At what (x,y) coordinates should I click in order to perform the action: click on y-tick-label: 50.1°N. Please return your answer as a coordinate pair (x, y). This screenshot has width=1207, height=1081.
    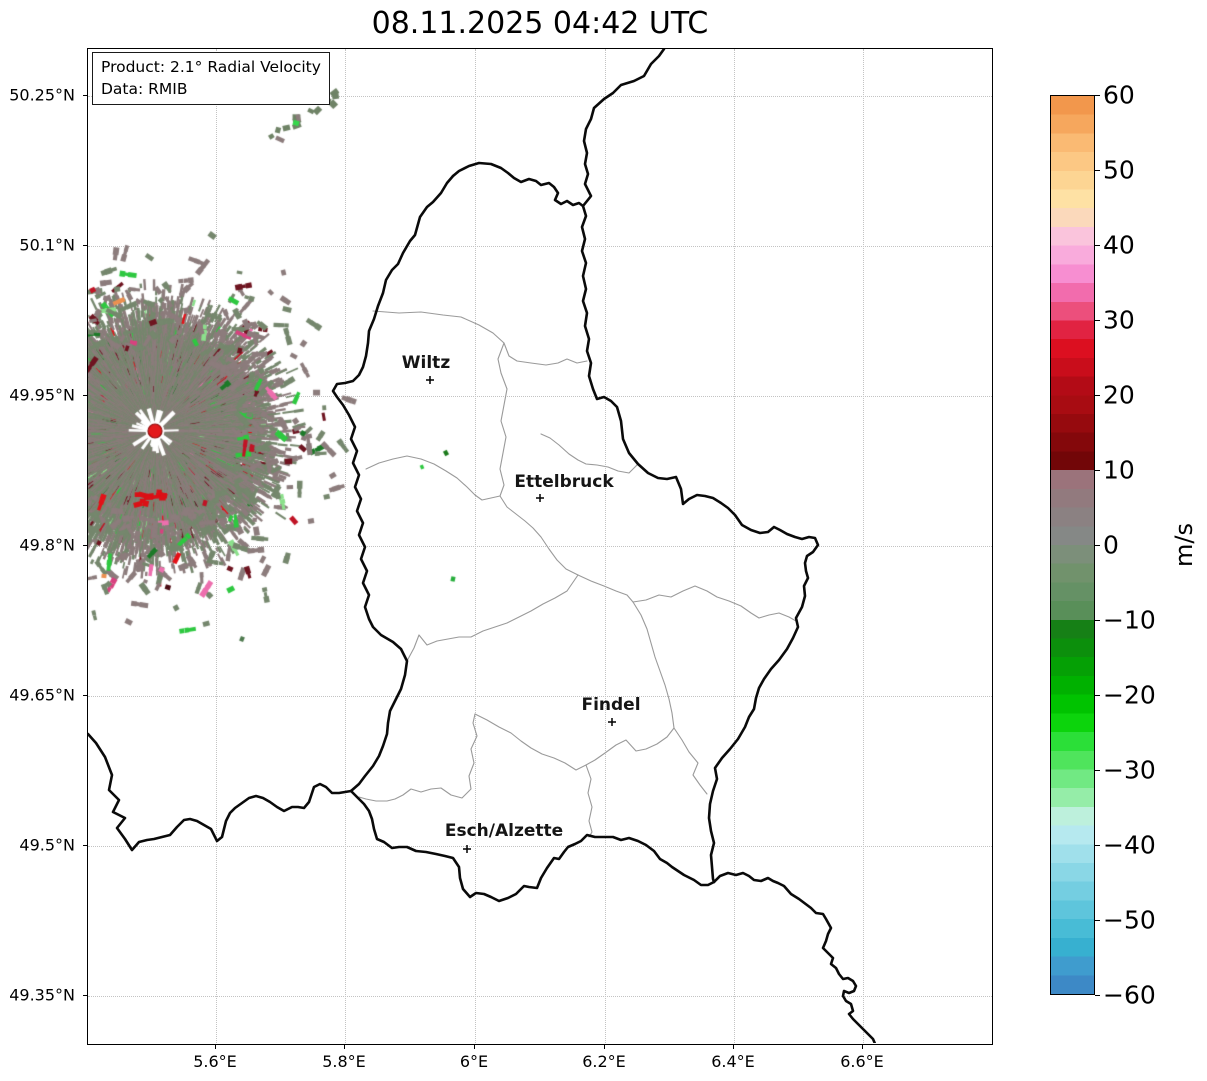
    Looking at the image, I should click on (47, 245).